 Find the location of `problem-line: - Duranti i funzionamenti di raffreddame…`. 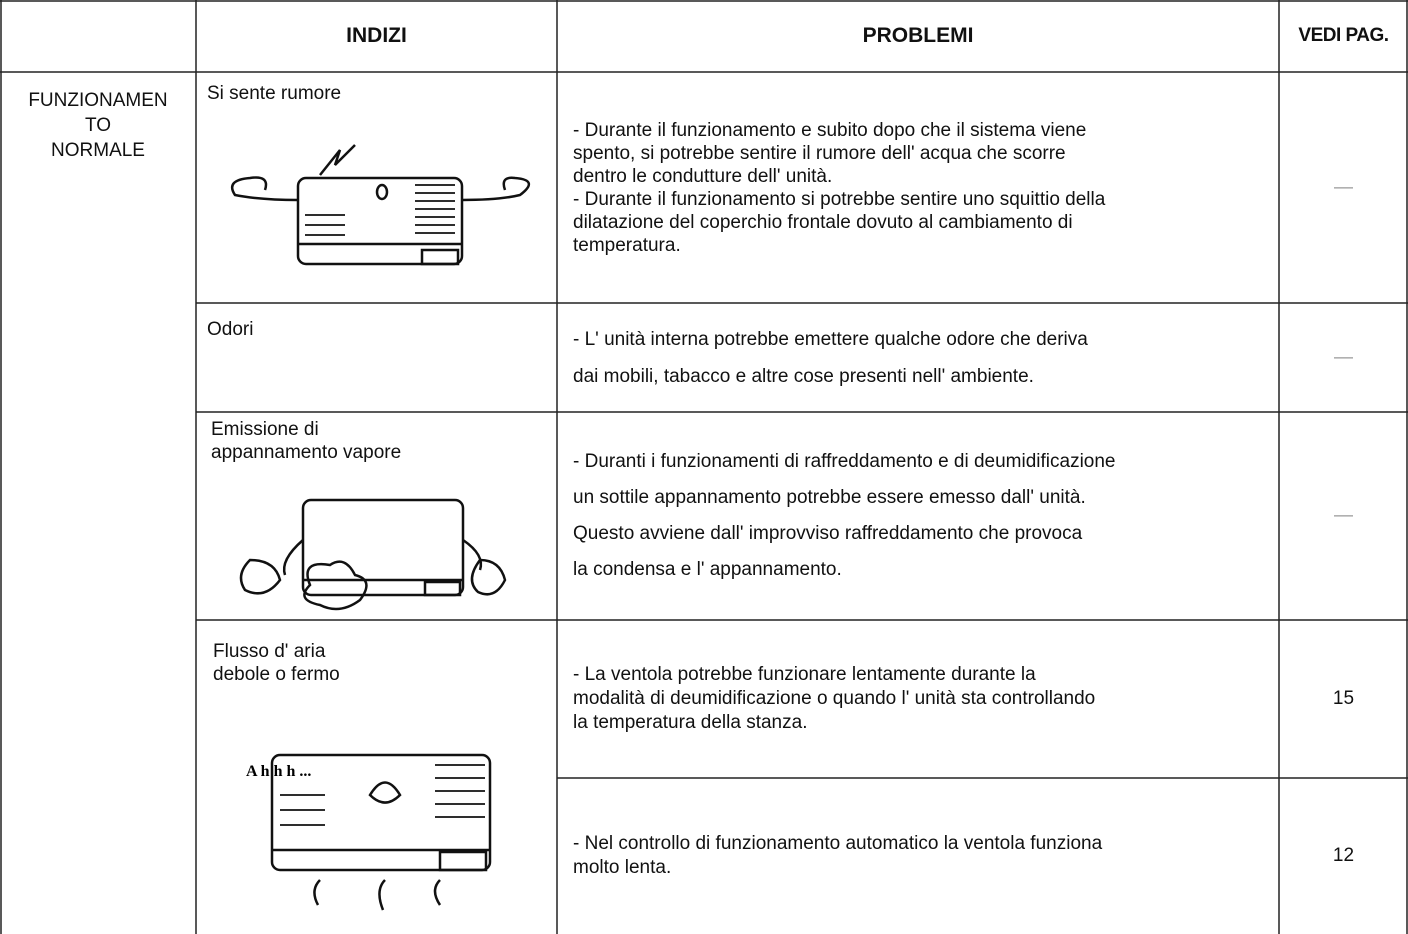

problem-line: - Duranti i funzionamenti di raffreddame… is located at coordinates (844, 461).